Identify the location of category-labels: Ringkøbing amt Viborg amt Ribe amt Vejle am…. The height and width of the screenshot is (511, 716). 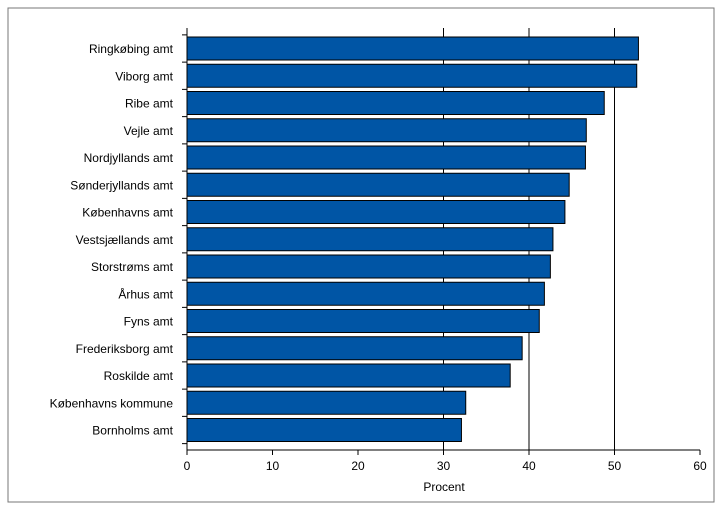
(112, 240).